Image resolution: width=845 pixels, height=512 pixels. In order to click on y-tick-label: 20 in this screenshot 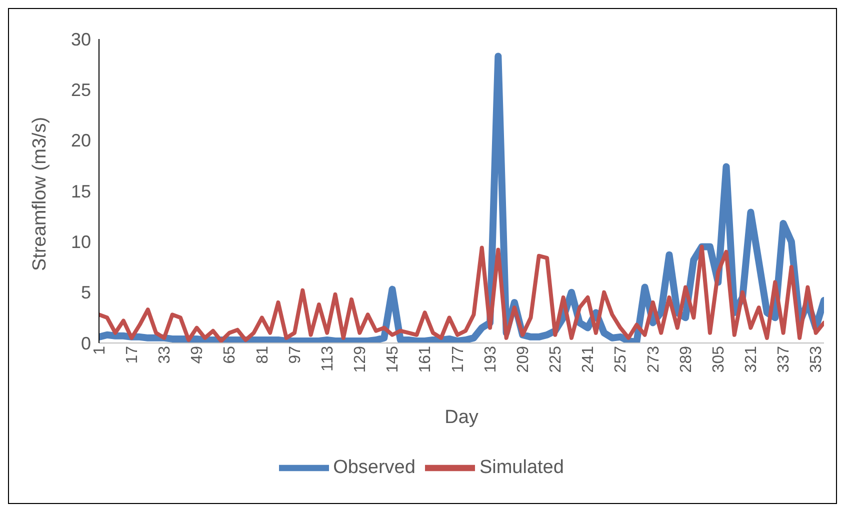, I will do `click(80, 140)`.